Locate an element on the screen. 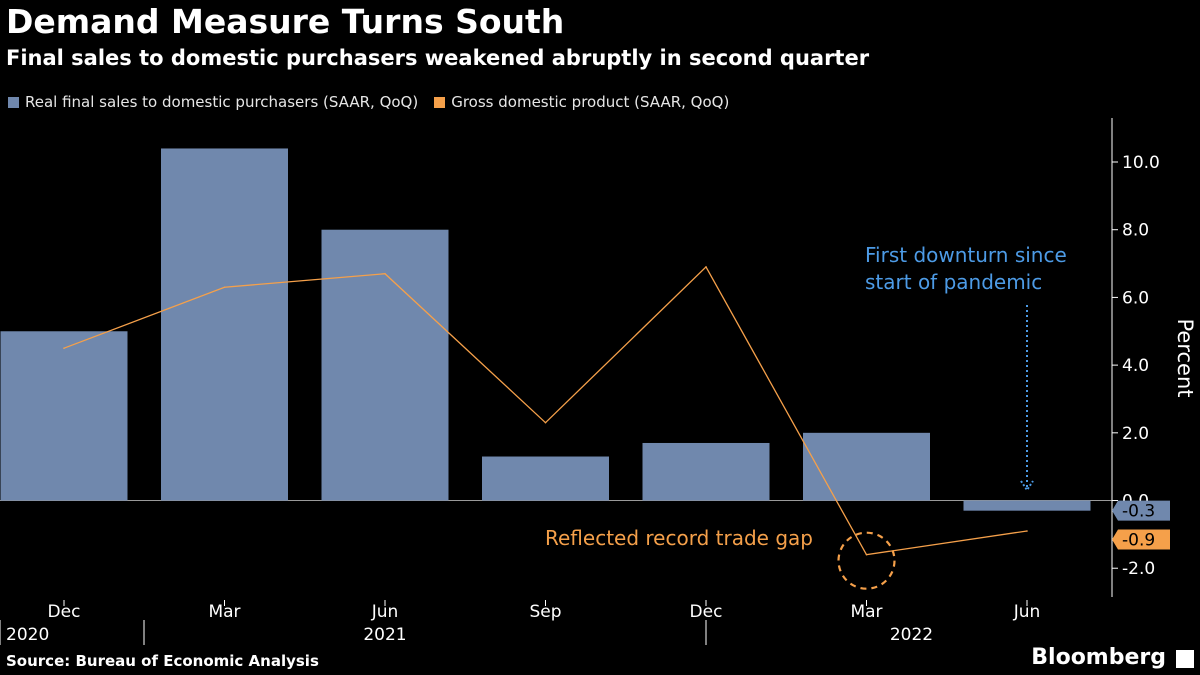 The image size is (1200, 675). legend-label-line-series: Gross domestic product (SAAR, QoQ) is located at coordinates (590, 102).